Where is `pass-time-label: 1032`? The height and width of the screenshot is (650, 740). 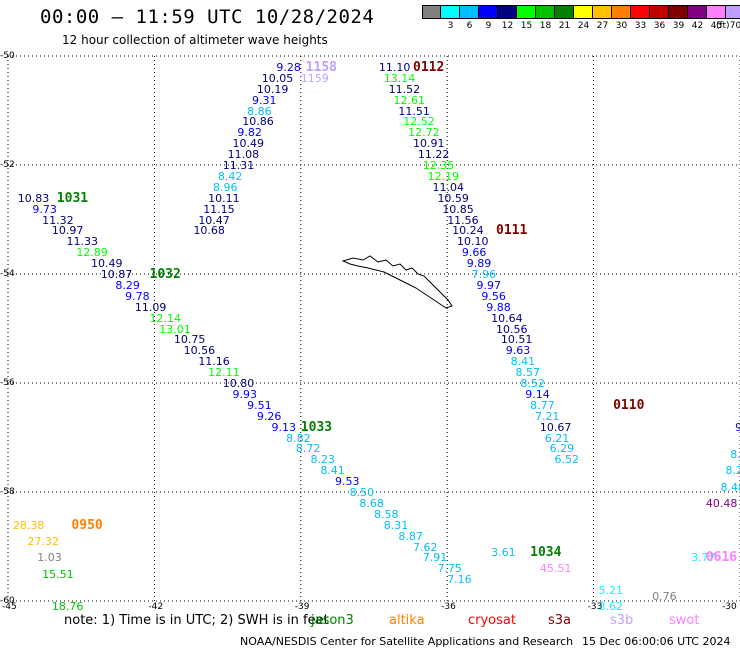
pass-time-label: 1032 is located at coordinates (165, 274).